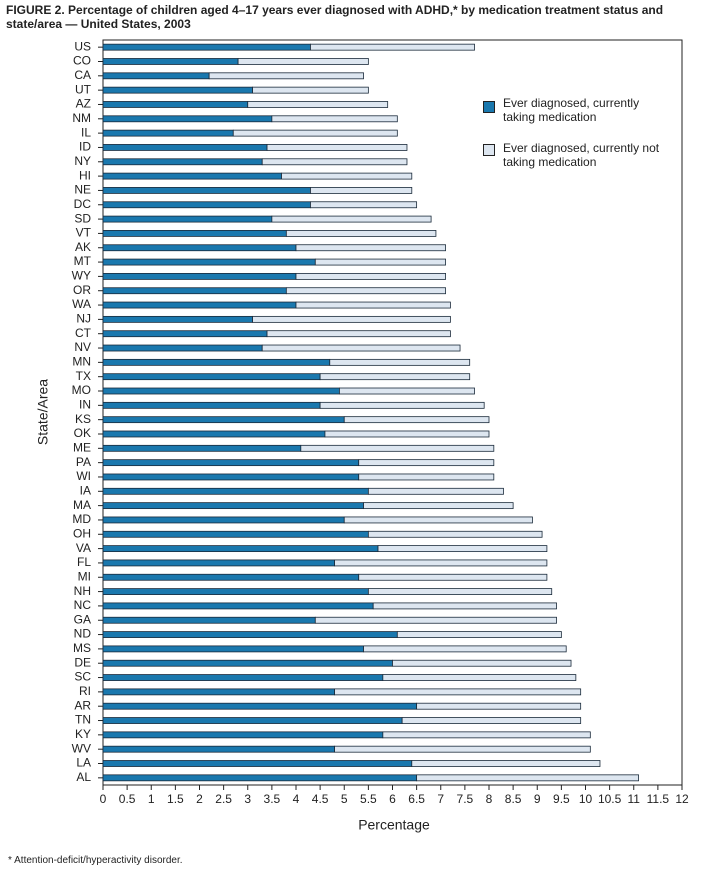 The width and height of the screenshot is (726, 878). Describe the element at coordinates (85, 147) in the screenshot. I see `y-tick-label: ID` at that location.